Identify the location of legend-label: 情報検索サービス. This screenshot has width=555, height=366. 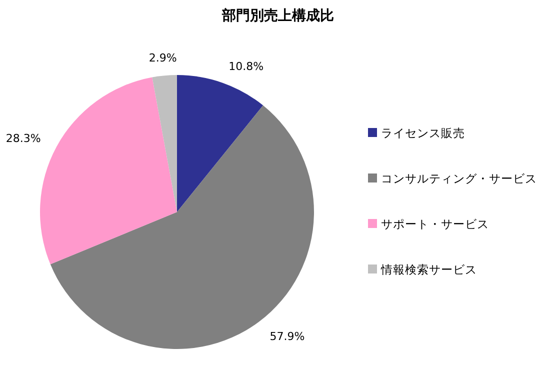
(428, 269).